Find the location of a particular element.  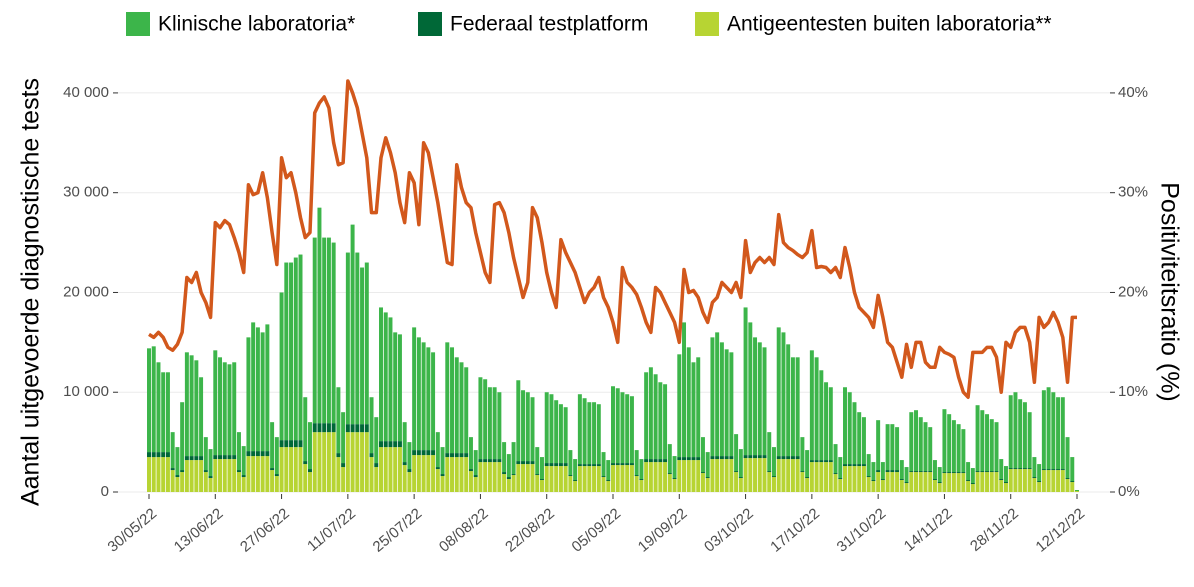

x-tick-label: 17/10/22 is located at coordinates (795, 530).